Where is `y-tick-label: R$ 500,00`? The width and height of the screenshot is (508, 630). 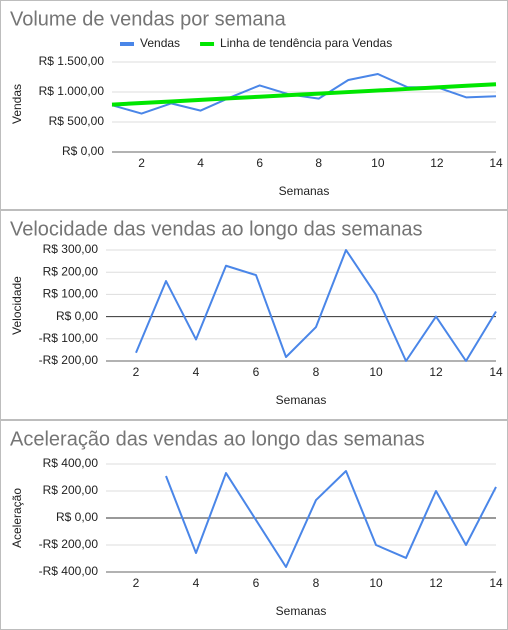 y-tick-label: R$ 500,00 is located at coordinates (77, 121).